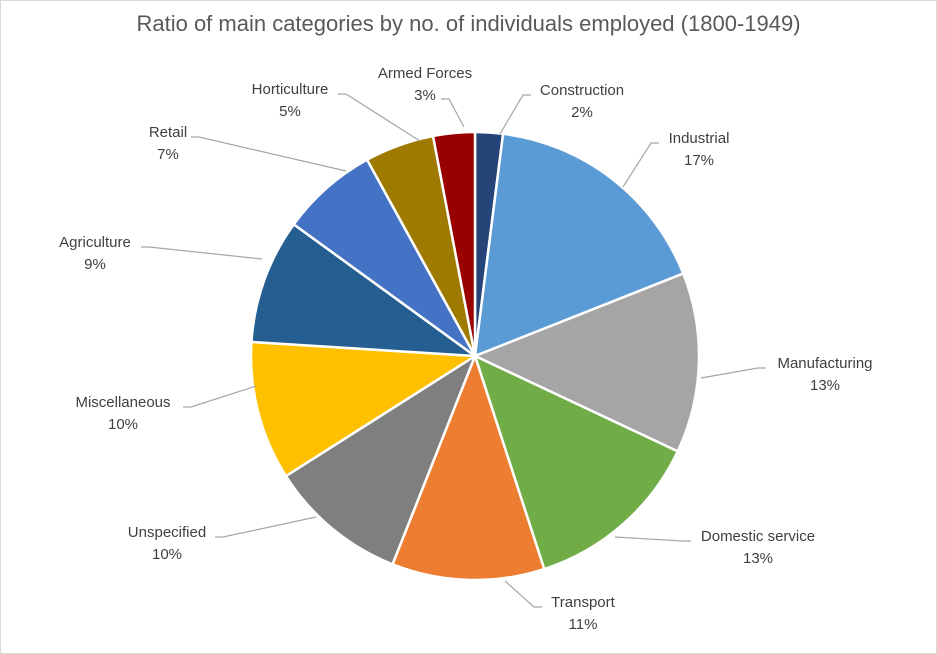 The height and width of the screenshot is (654, 937). Describe the element at coordinates (515, 114) in the screenshot. I see `leader-line-construction` at that location.